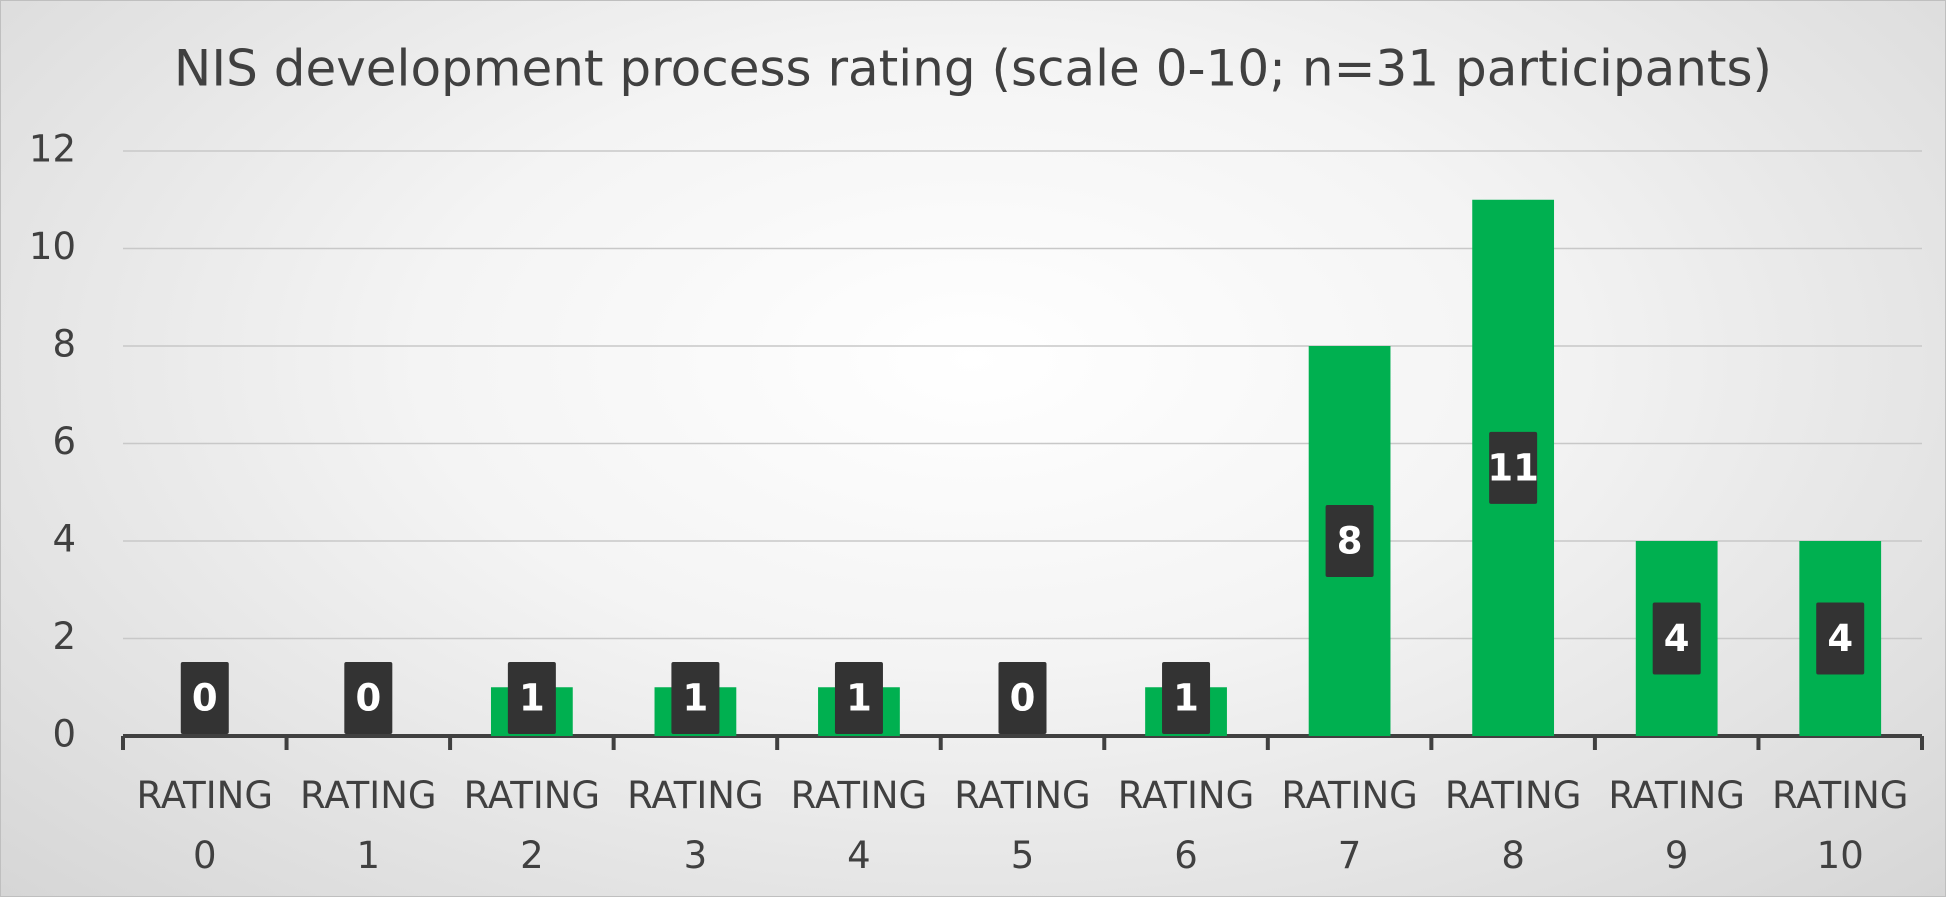 The image size is (1946, 897). Describe the element at coordinates (64, 734) in the screenshot. I see `y-tick-label: 0` at that location.